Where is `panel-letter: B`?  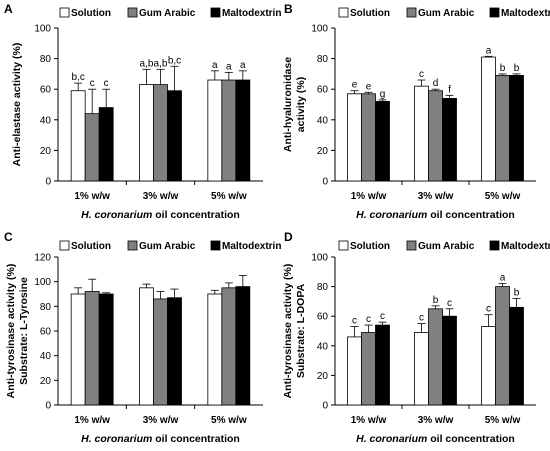
panel-letter: B is located at coordinates (288, 9).